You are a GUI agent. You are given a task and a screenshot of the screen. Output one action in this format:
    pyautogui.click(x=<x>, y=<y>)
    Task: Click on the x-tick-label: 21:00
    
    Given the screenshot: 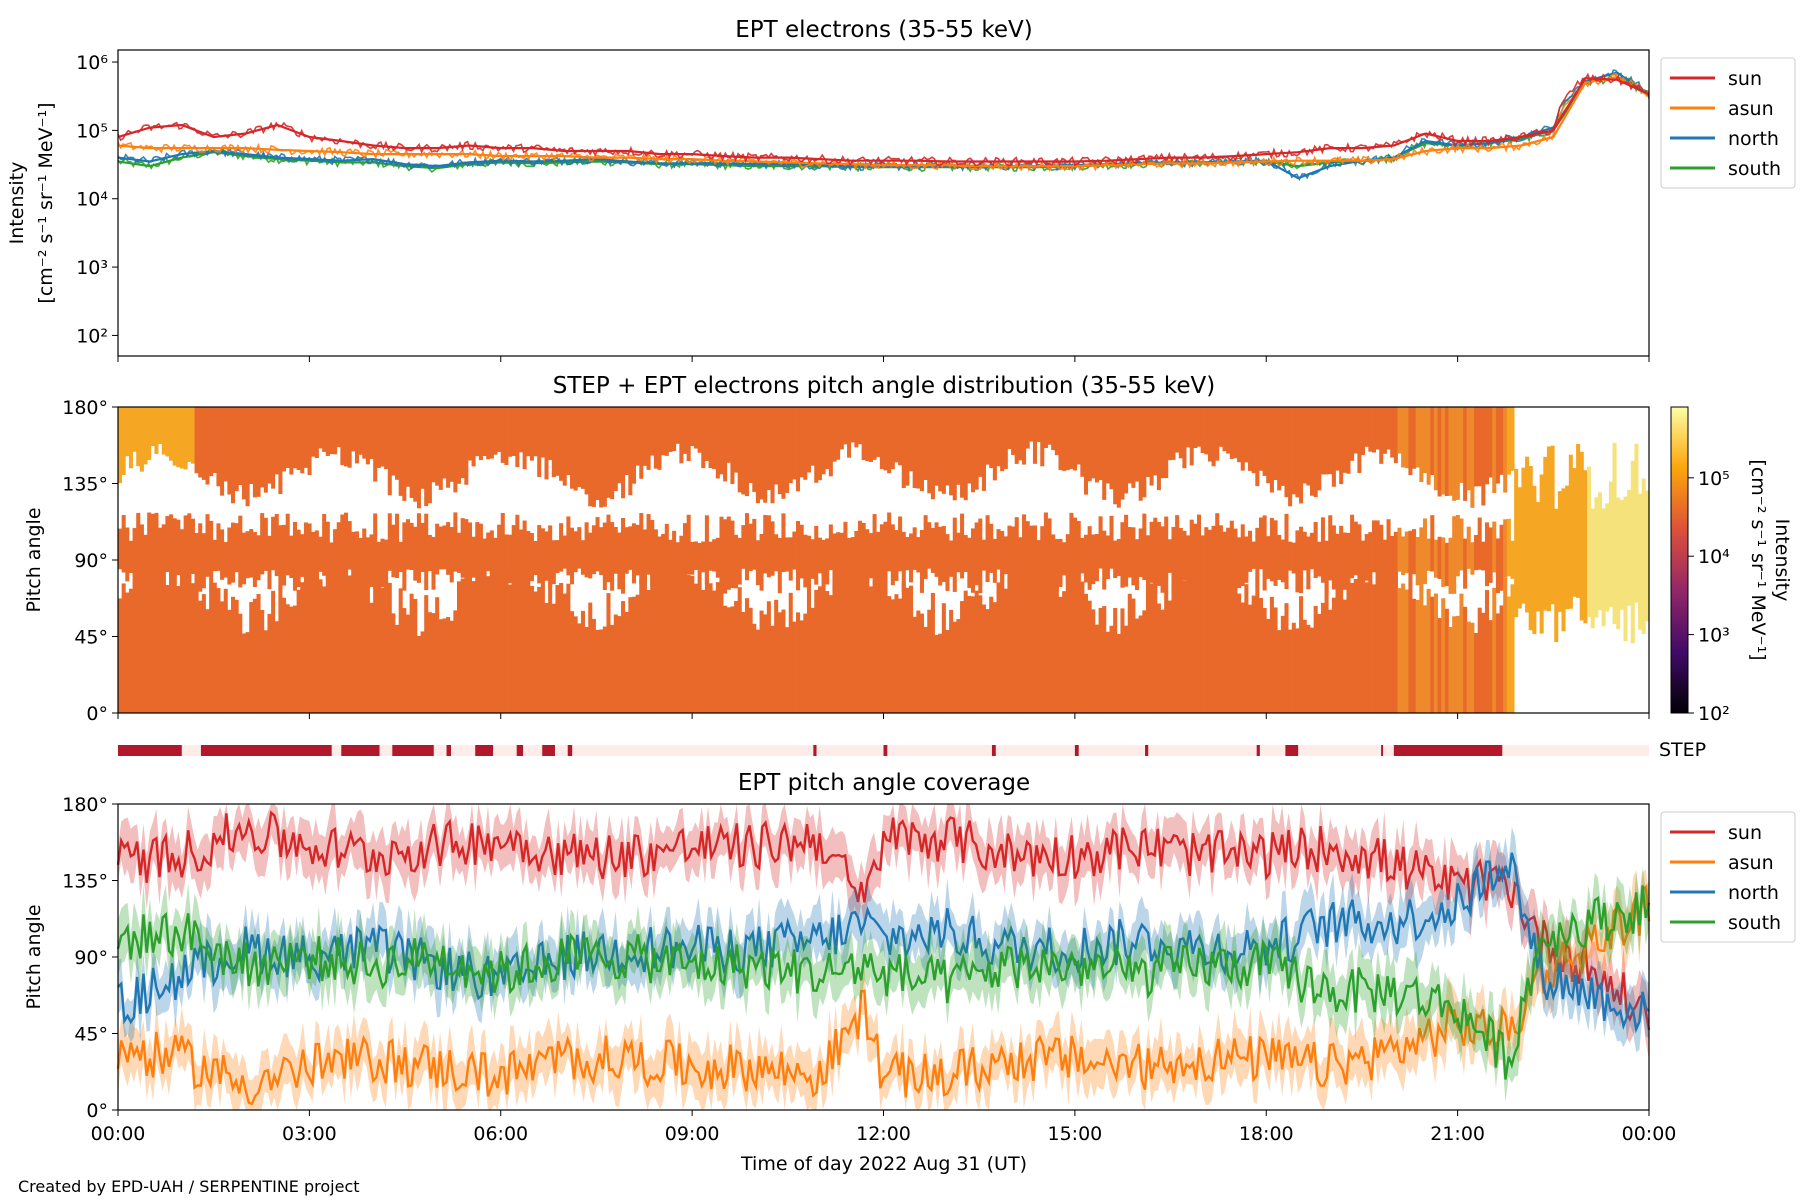 What is the action you would take?
    pyautogui.click(x=1457, y=1134)
    